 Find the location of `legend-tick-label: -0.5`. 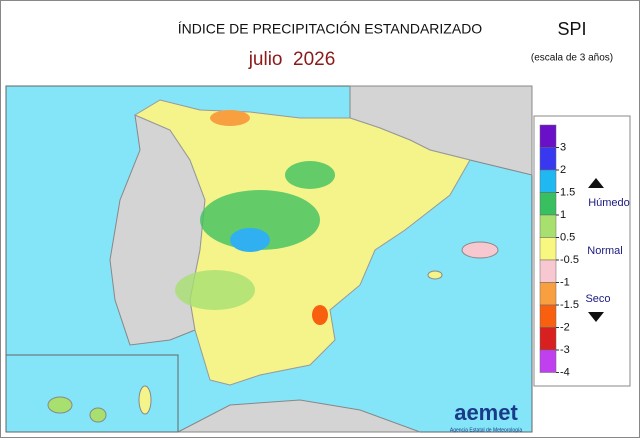

legend-tick-label: -0.5 is located at coordinates (569, 260).